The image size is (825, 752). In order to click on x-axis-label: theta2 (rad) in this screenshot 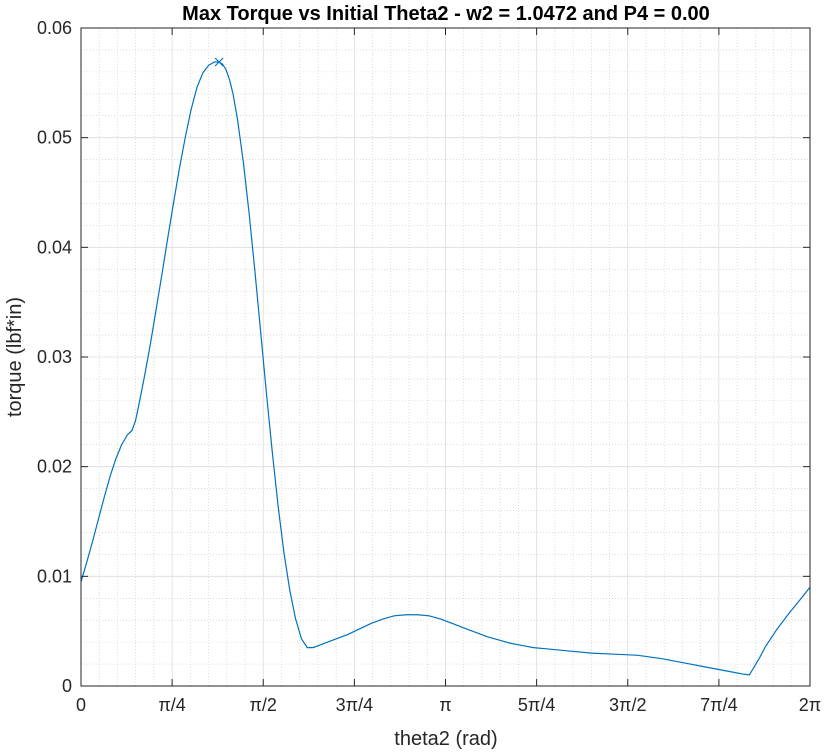, I will do `click(445, 739)`.